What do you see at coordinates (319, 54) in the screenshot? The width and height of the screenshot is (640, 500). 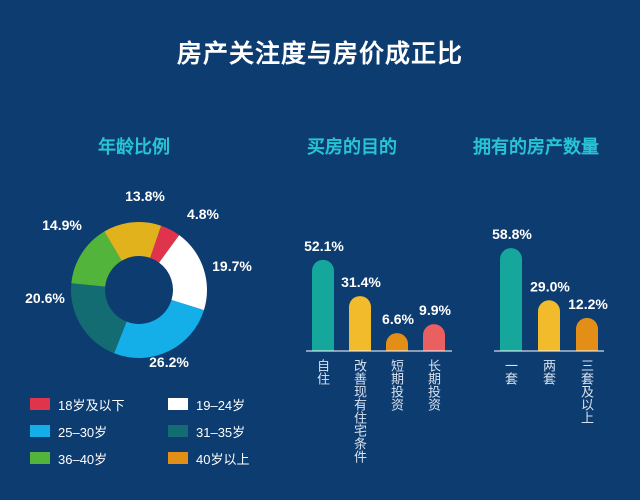 I see `page-title: 房产关注度与房价成正比` at bounding box center [319, 54].